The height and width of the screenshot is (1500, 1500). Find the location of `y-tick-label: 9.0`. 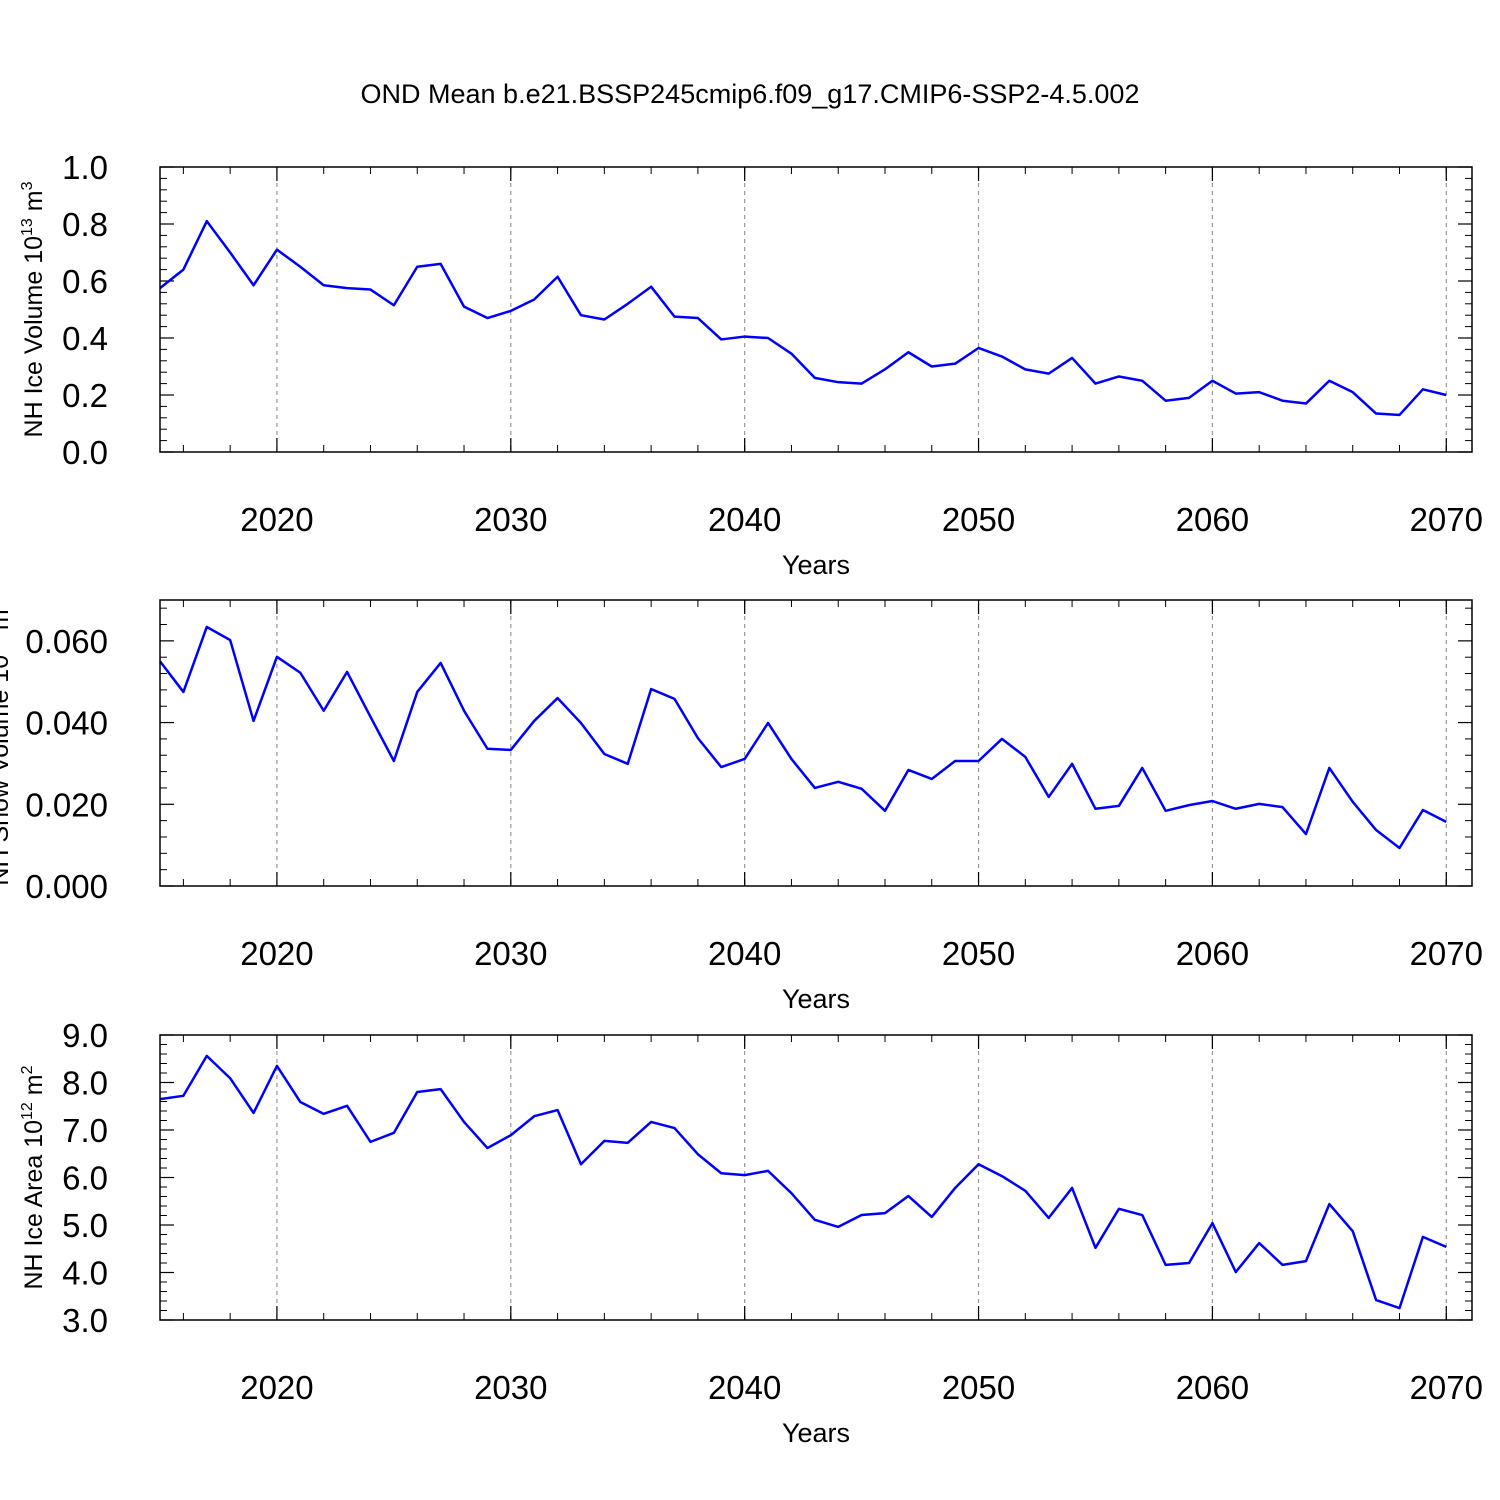

y-tick-label: 9.0 is located at coordinates (85, 1035).